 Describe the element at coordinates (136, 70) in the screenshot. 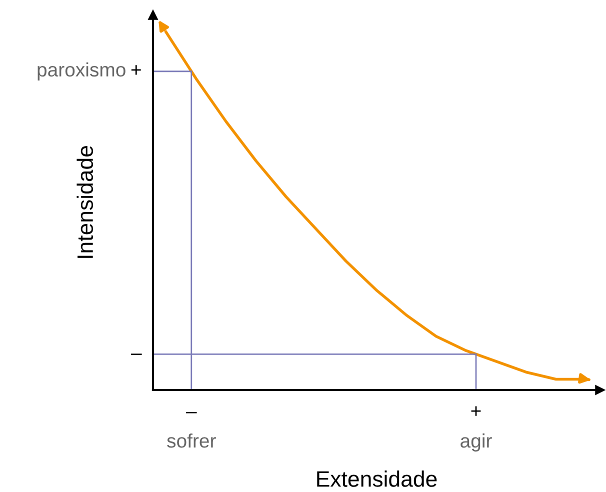

I see `ref-line-label: +` at that location.